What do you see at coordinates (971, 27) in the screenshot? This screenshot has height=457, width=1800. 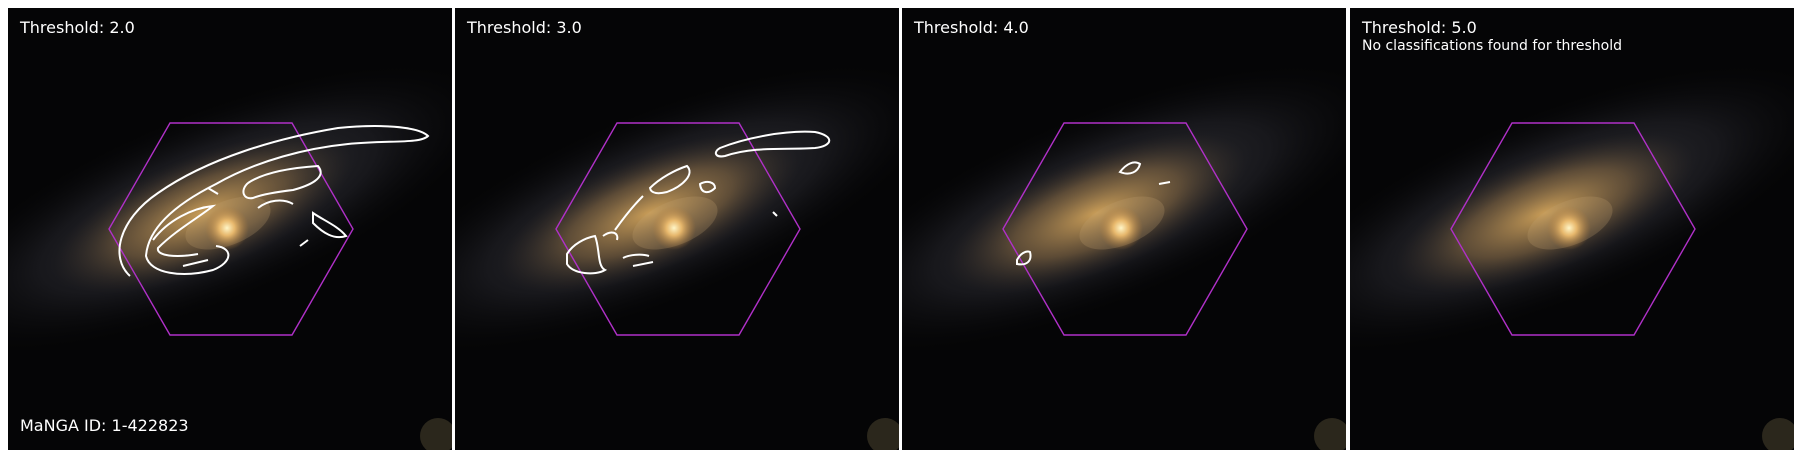 I see `threshold-label: Threshold: 4.0` at bounding box center [971, 27].